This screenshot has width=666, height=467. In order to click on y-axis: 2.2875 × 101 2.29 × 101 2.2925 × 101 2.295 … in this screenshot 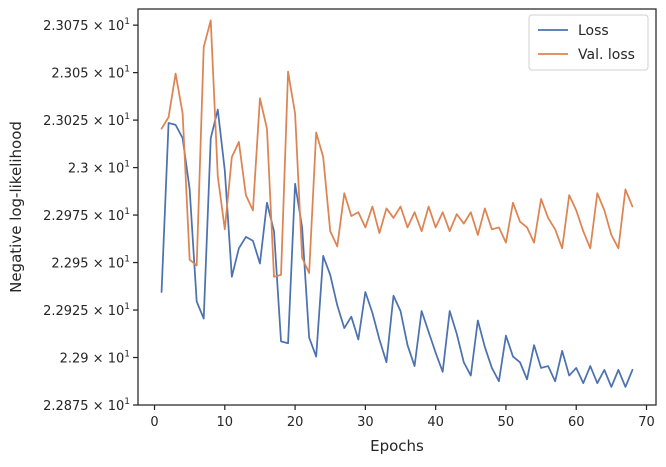, I will do `click(90, 215)`.